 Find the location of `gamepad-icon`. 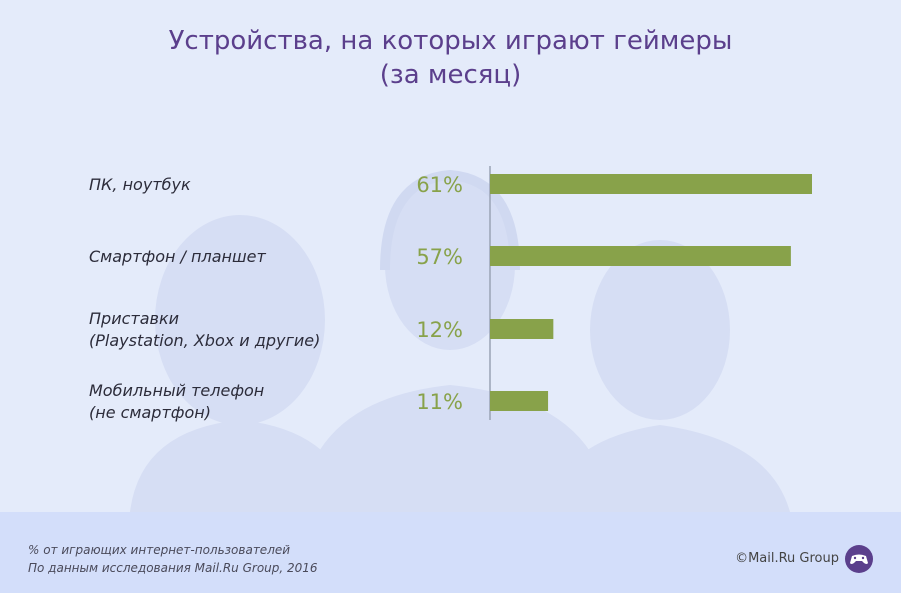

gamepad-icon is located at coordinates (859, 559).